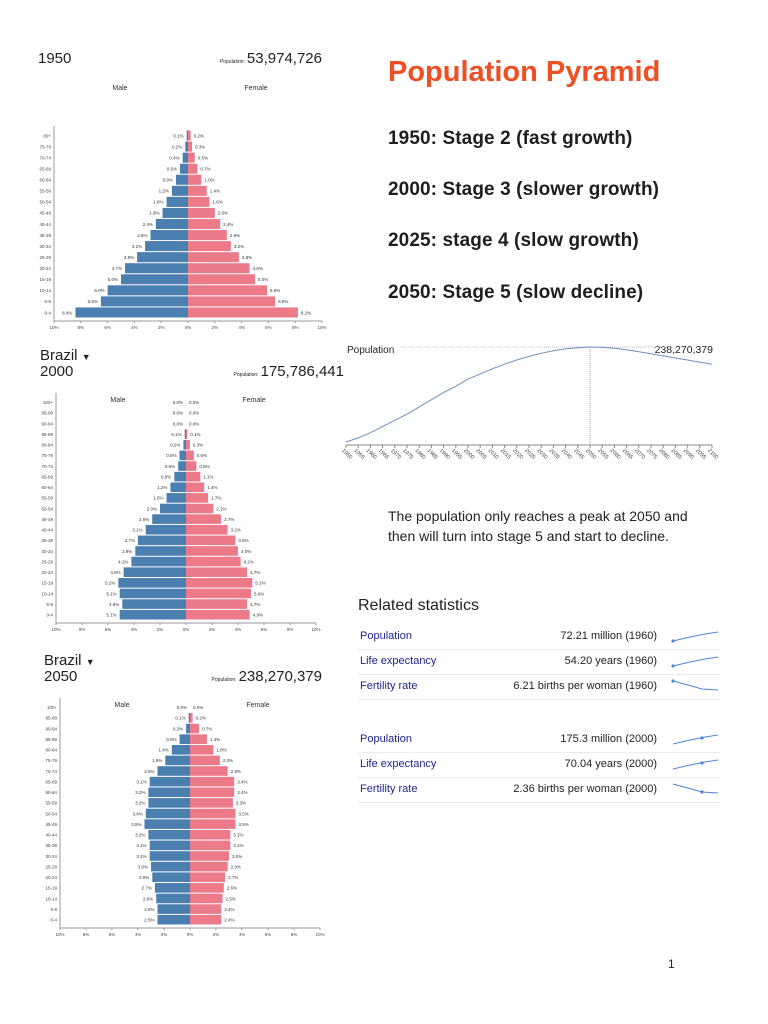 The height and width of the screenshot is (1024, 768). What do you see at coordinates (243, 540) in the screenshot?
I see `female-value-label: 3.8%` at bounding box center [243, 540].